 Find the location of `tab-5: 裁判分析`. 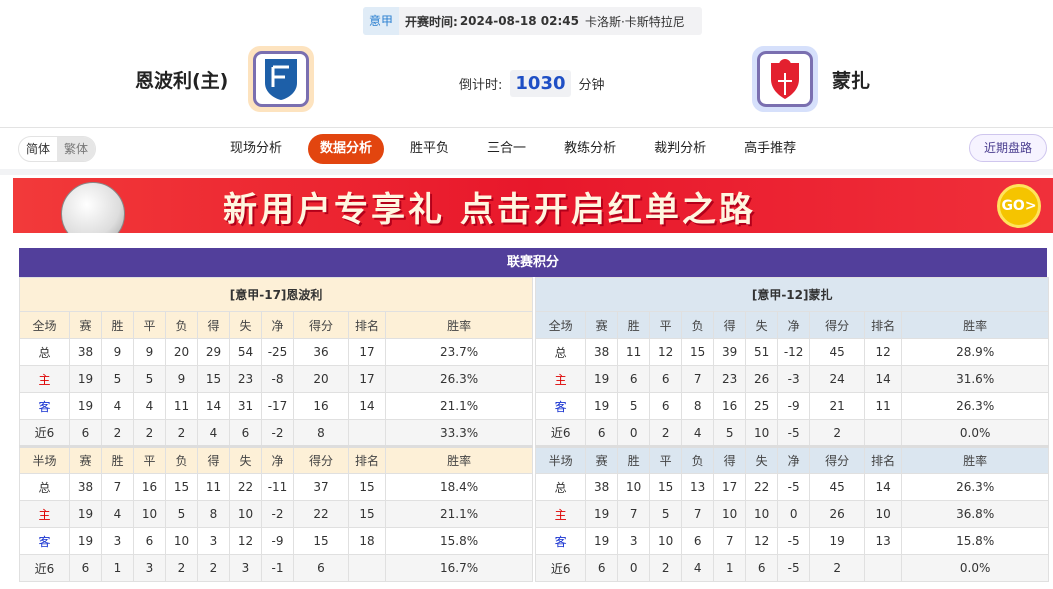

tab-5: 裁判分析 is located at coordinates (680, 148).